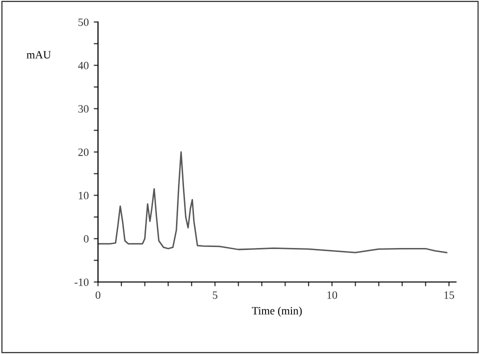  Describe the element at coordinates (83, 66) in the screenshot. I see `y-tick-label: 40` at that location.